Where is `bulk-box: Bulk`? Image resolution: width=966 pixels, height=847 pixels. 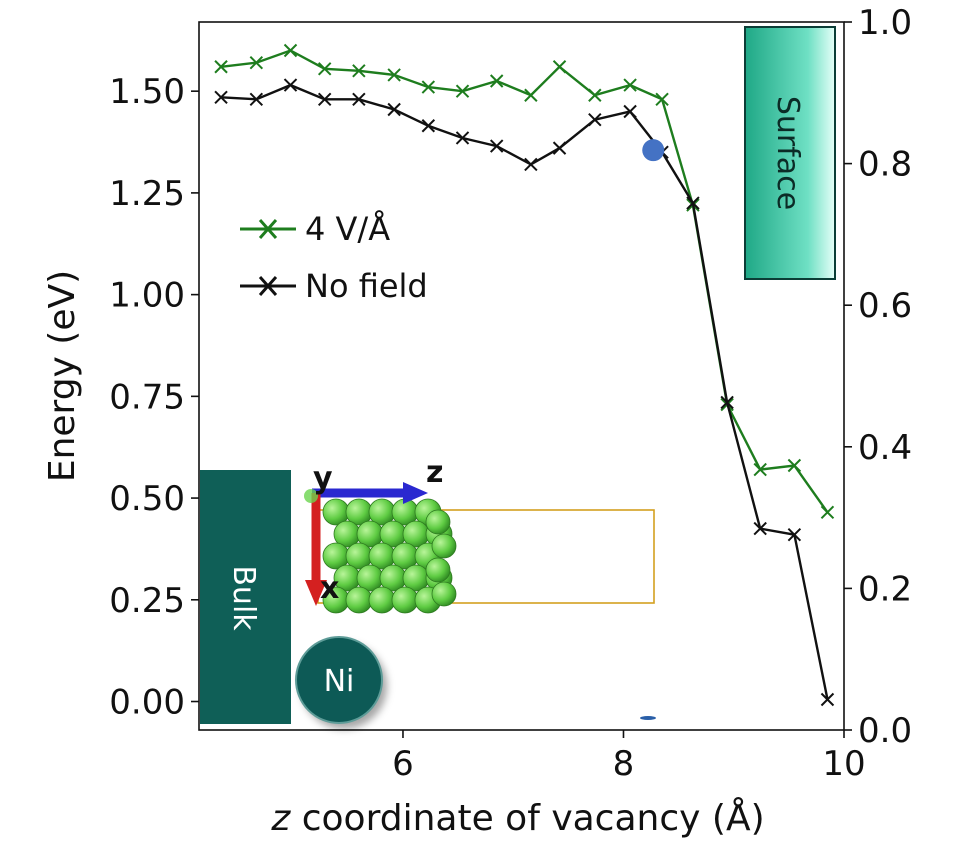 bulk-box: Bulk is located at coordinates (245, 597).